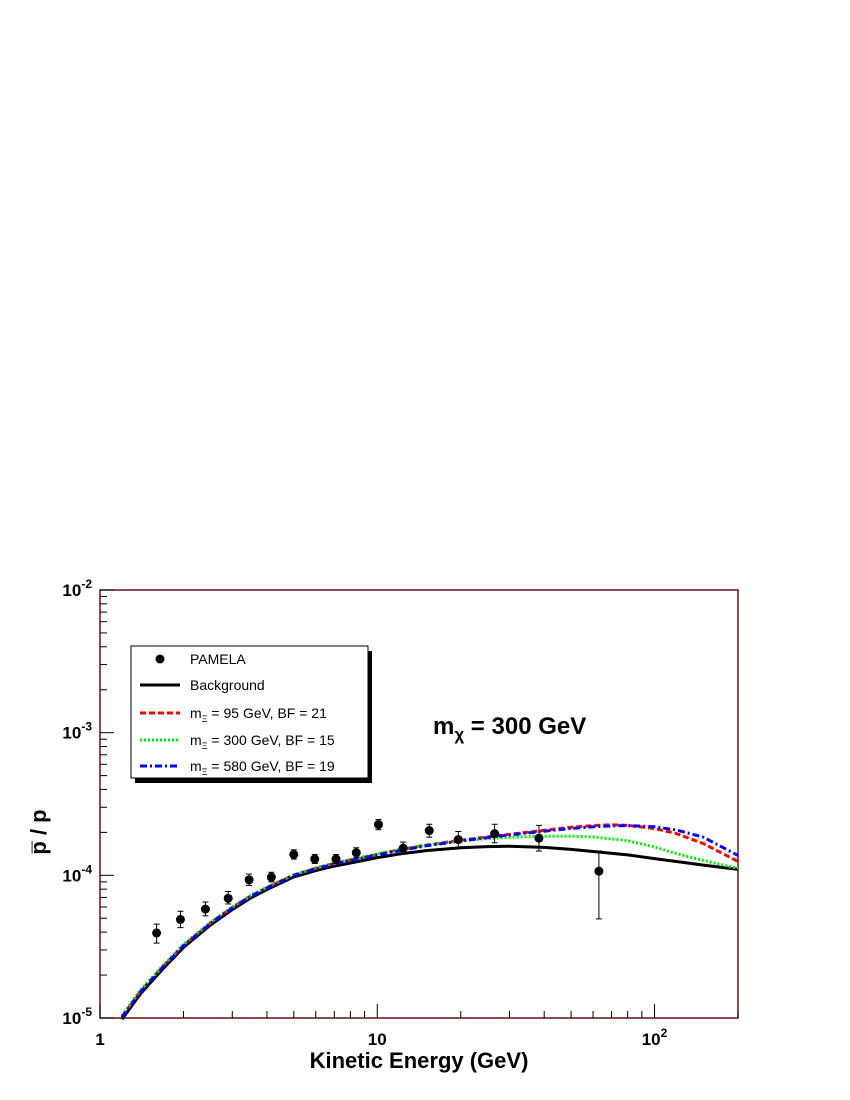  I want to click on mass-annotation: mχ = 300 GeV, so click(509, 728).